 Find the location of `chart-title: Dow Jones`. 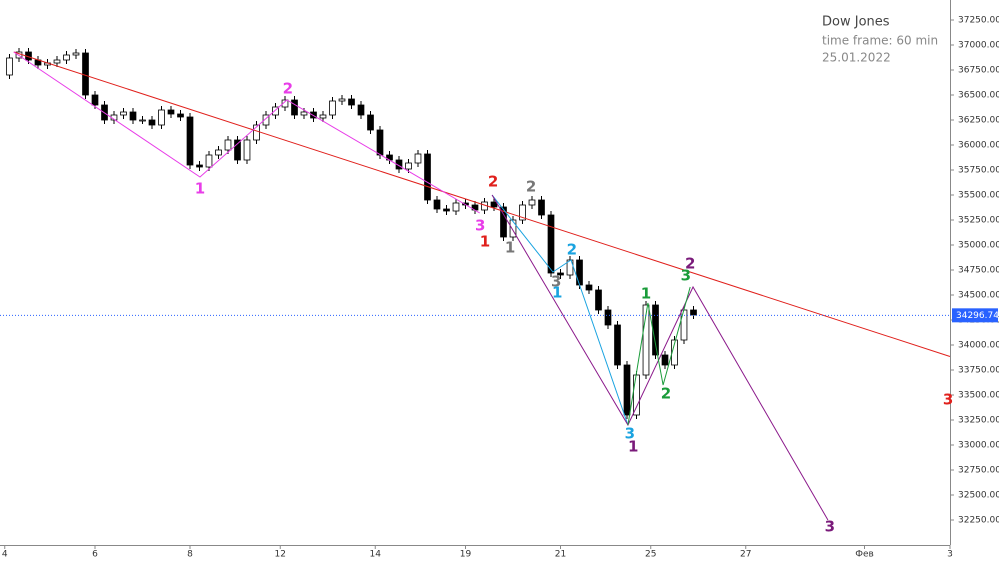

chart-title: Dow Jones is located at coordinates (856, 22).